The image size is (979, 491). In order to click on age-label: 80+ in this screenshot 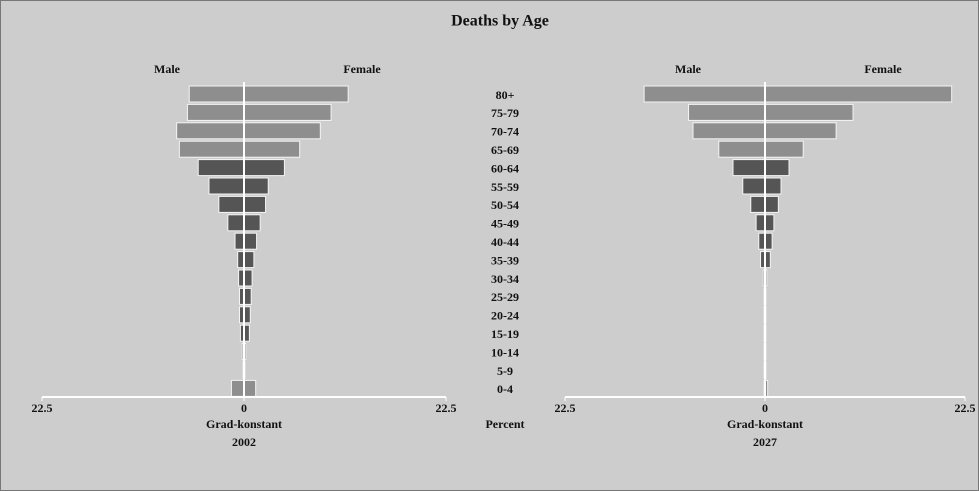, I will do `click(505, 95)`.